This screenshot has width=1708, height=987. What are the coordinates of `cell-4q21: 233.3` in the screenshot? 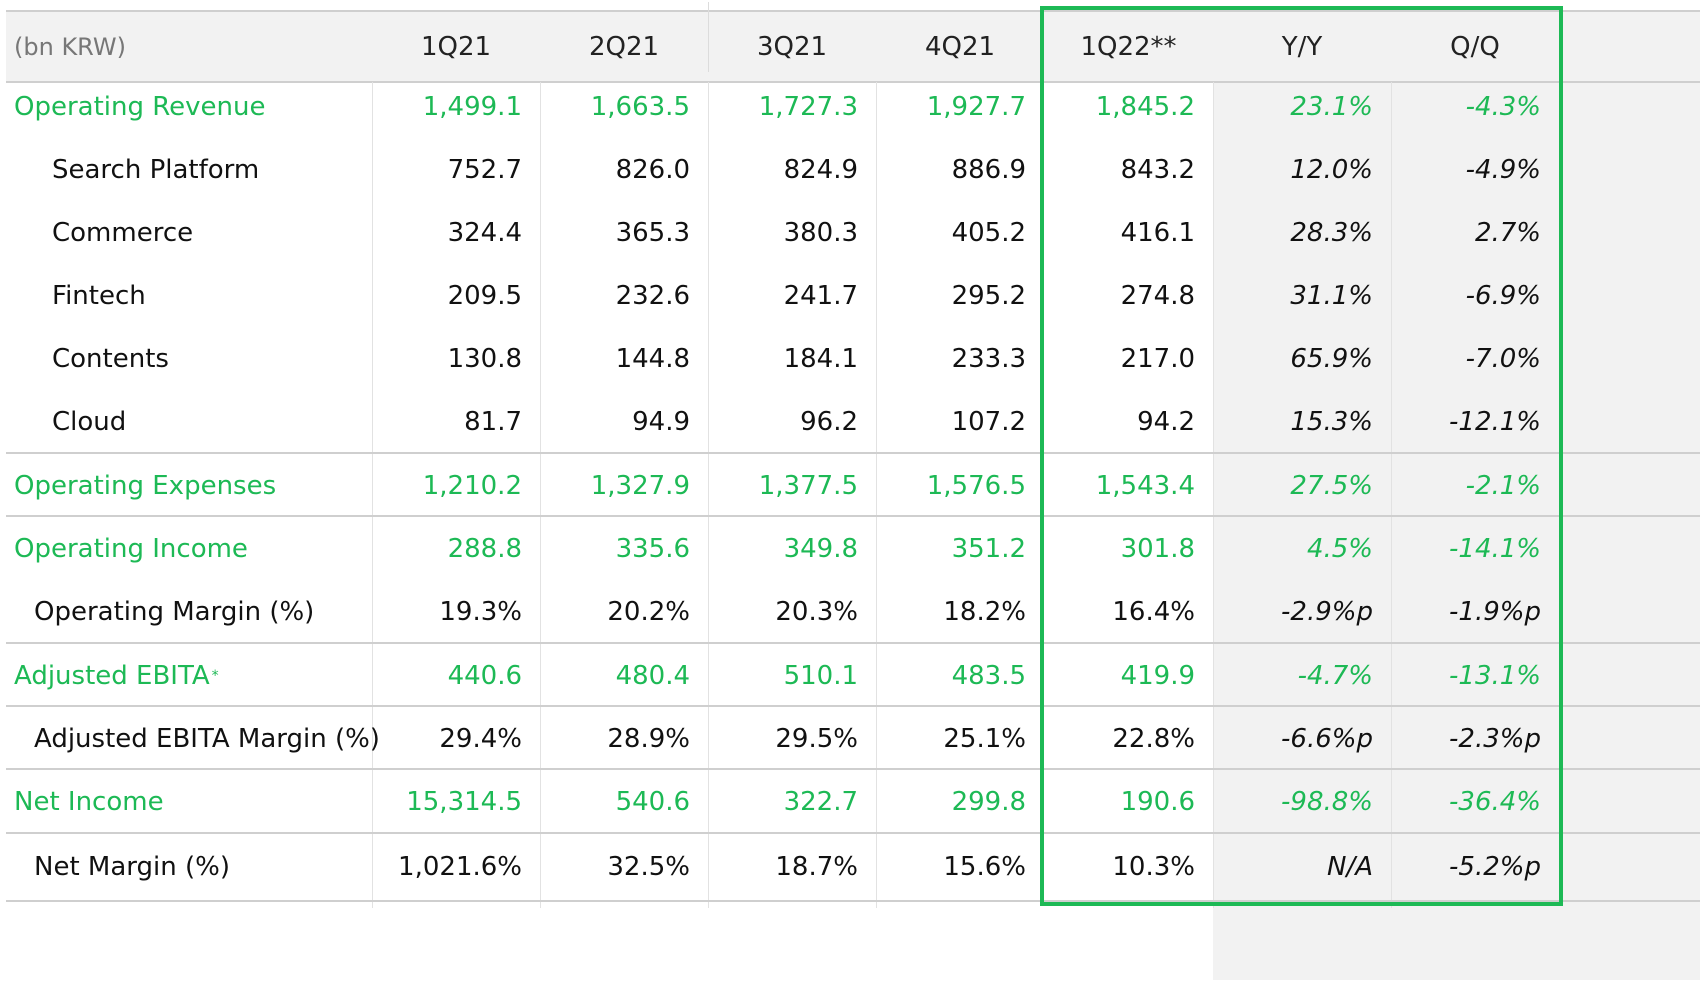 It's located at (988, 358).